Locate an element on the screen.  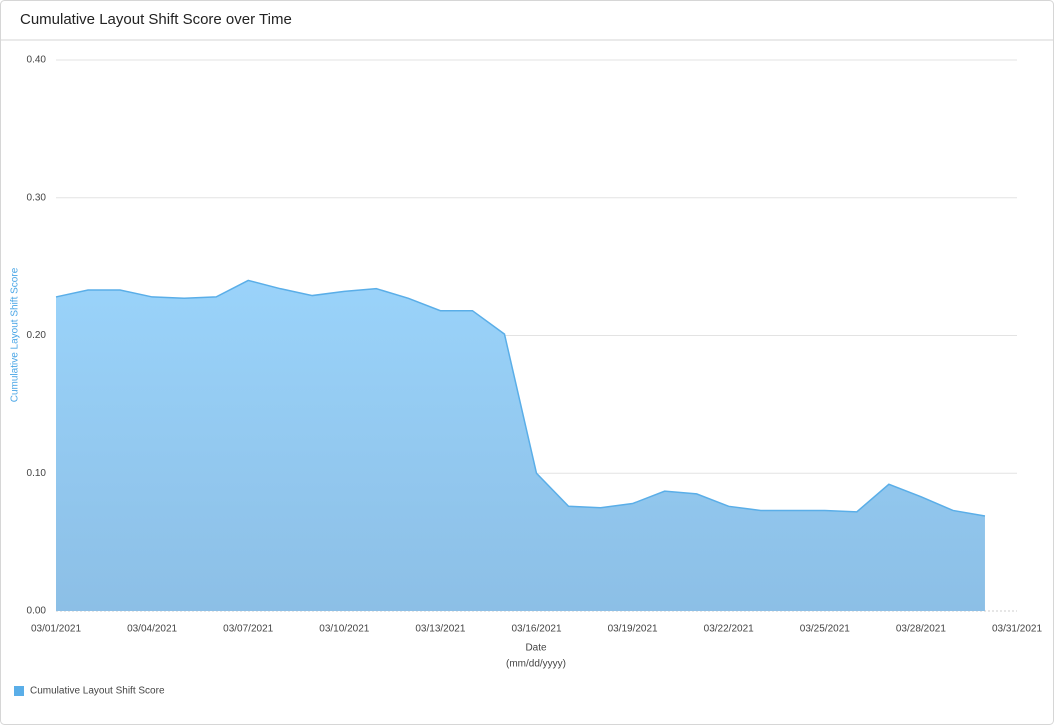
y-tick-label: 0.00 is located at coordinates (37, 611).